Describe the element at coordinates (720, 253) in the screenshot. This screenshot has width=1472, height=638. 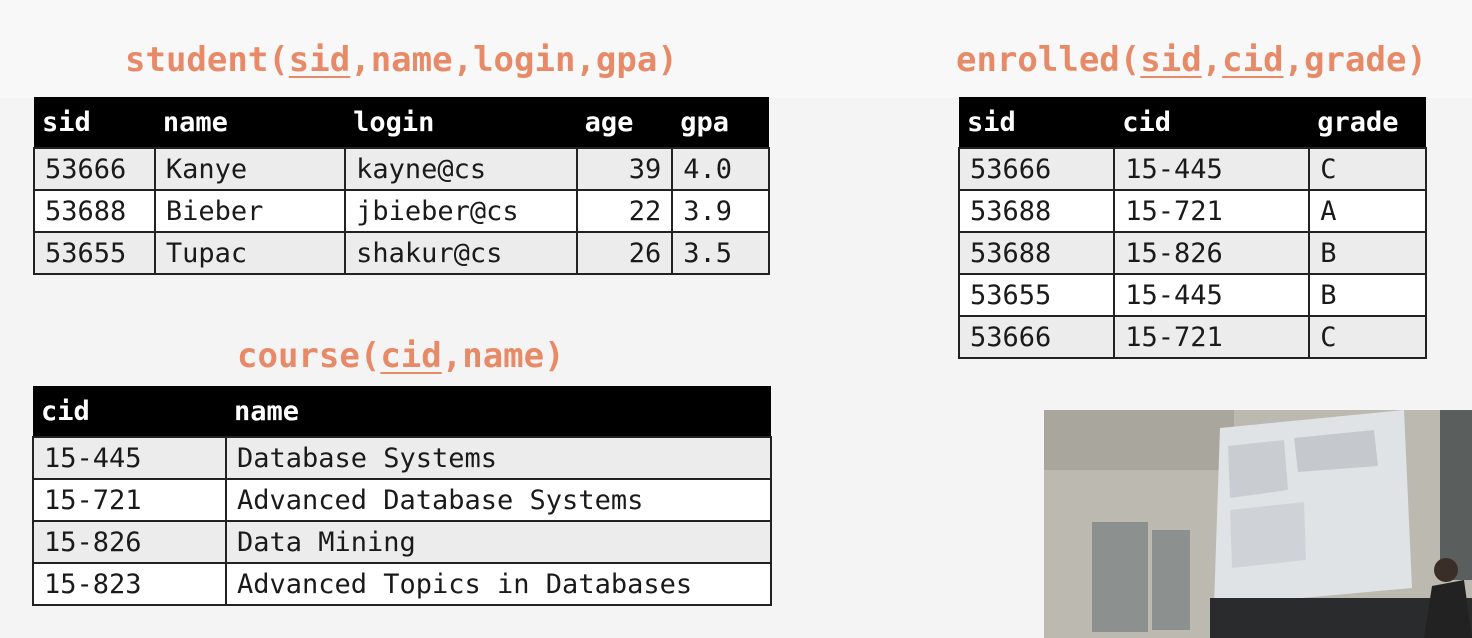
I see `table-cell: 3.5` at that location.